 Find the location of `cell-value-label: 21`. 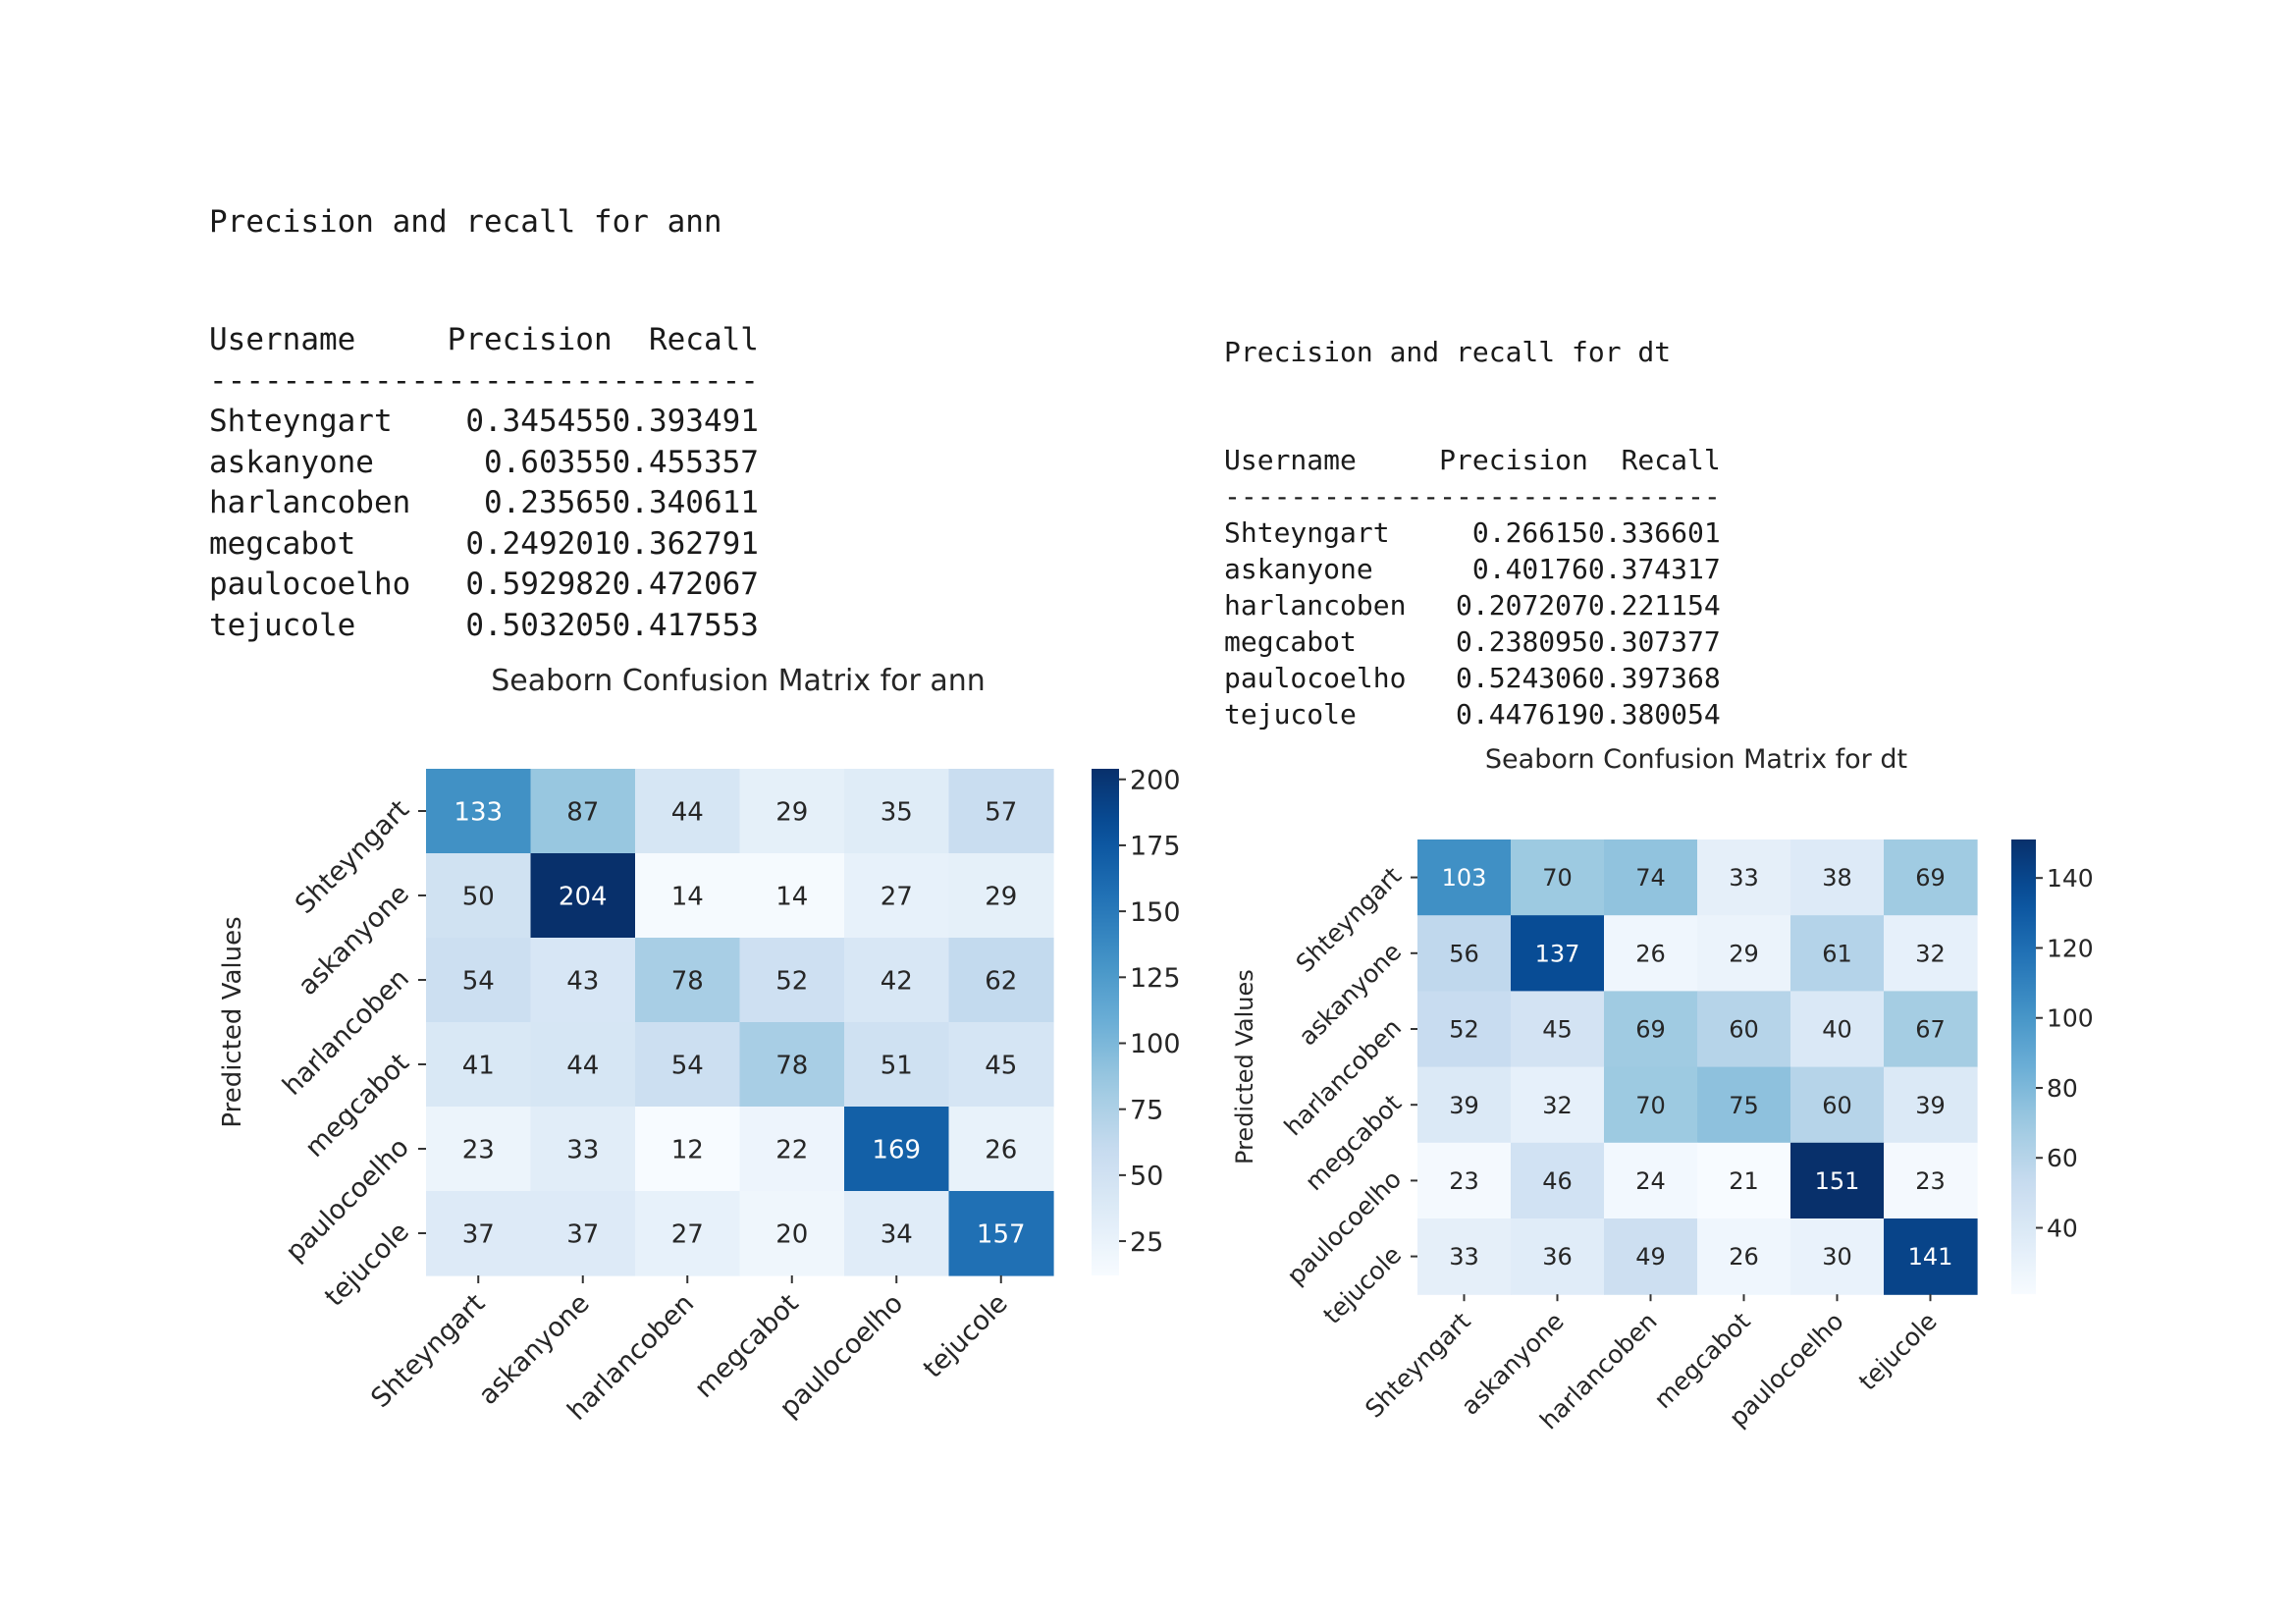

cell-value-label: 21 is located at coordinates (1744, 1181).